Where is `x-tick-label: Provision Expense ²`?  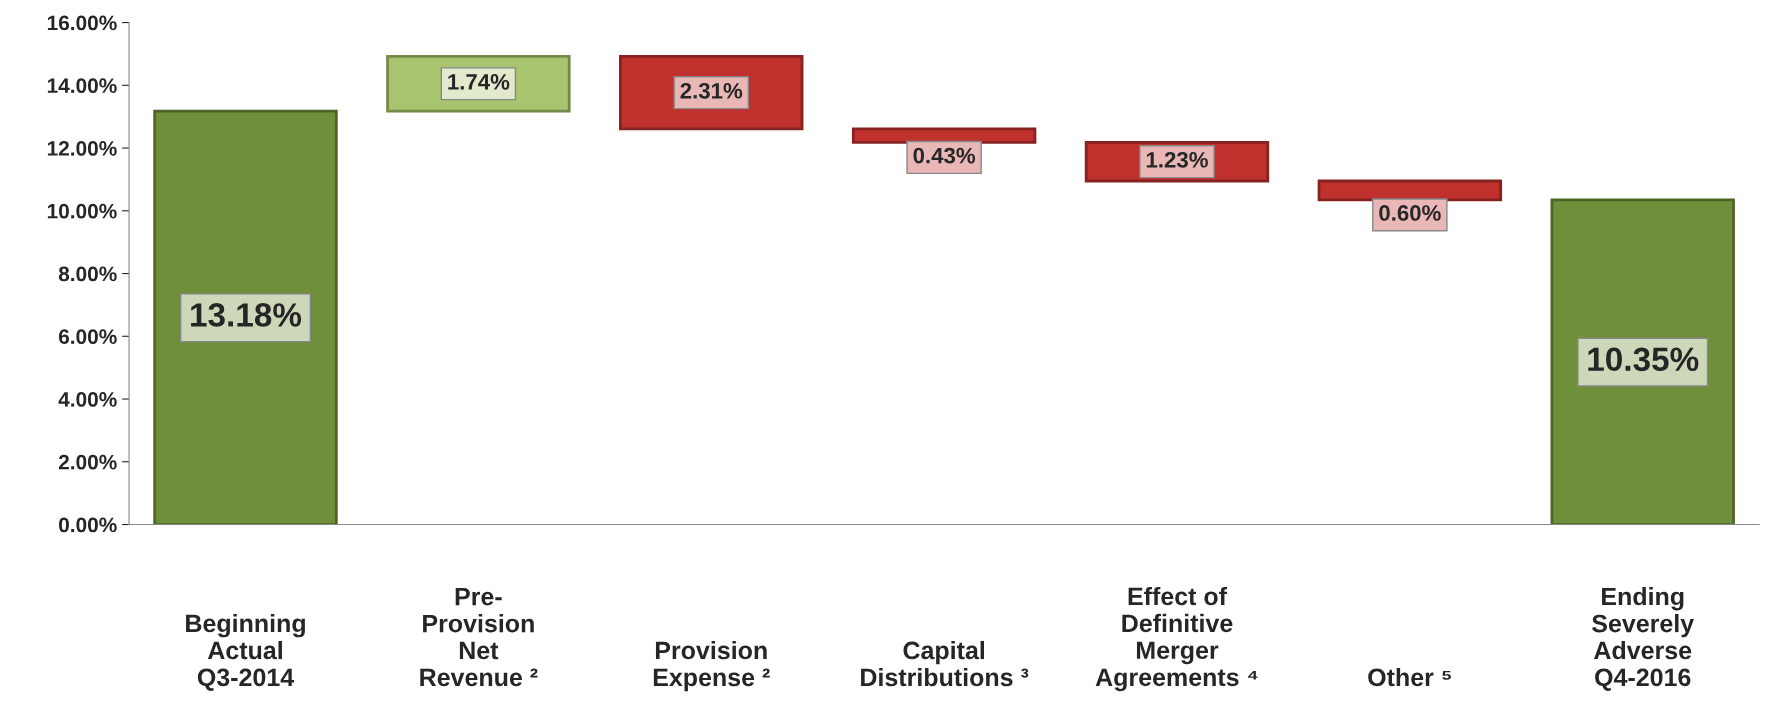
x-tick-label: Provision Expense ² is located at coordinates (711, 666).